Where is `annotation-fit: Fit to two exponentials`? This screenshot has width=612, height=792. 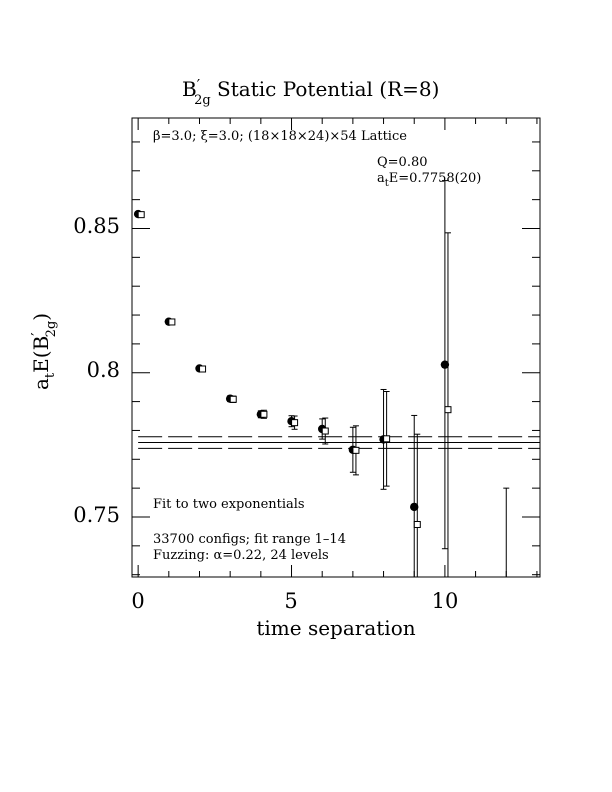
annotation-fit: Fit to two exponentials is located at coordinates (229, 504).